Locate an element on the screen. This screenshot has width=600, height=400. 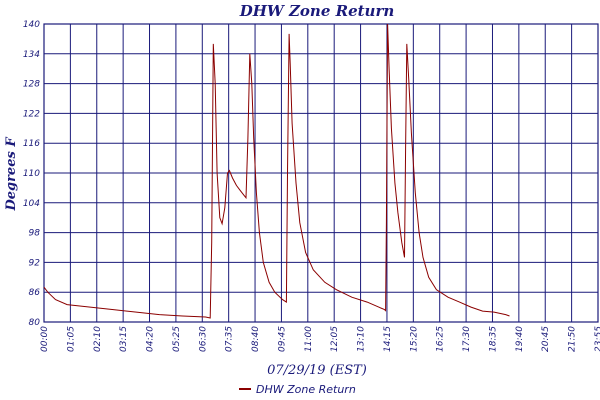
x-tick-label: 14:15 is located at coordinates (388, 339).